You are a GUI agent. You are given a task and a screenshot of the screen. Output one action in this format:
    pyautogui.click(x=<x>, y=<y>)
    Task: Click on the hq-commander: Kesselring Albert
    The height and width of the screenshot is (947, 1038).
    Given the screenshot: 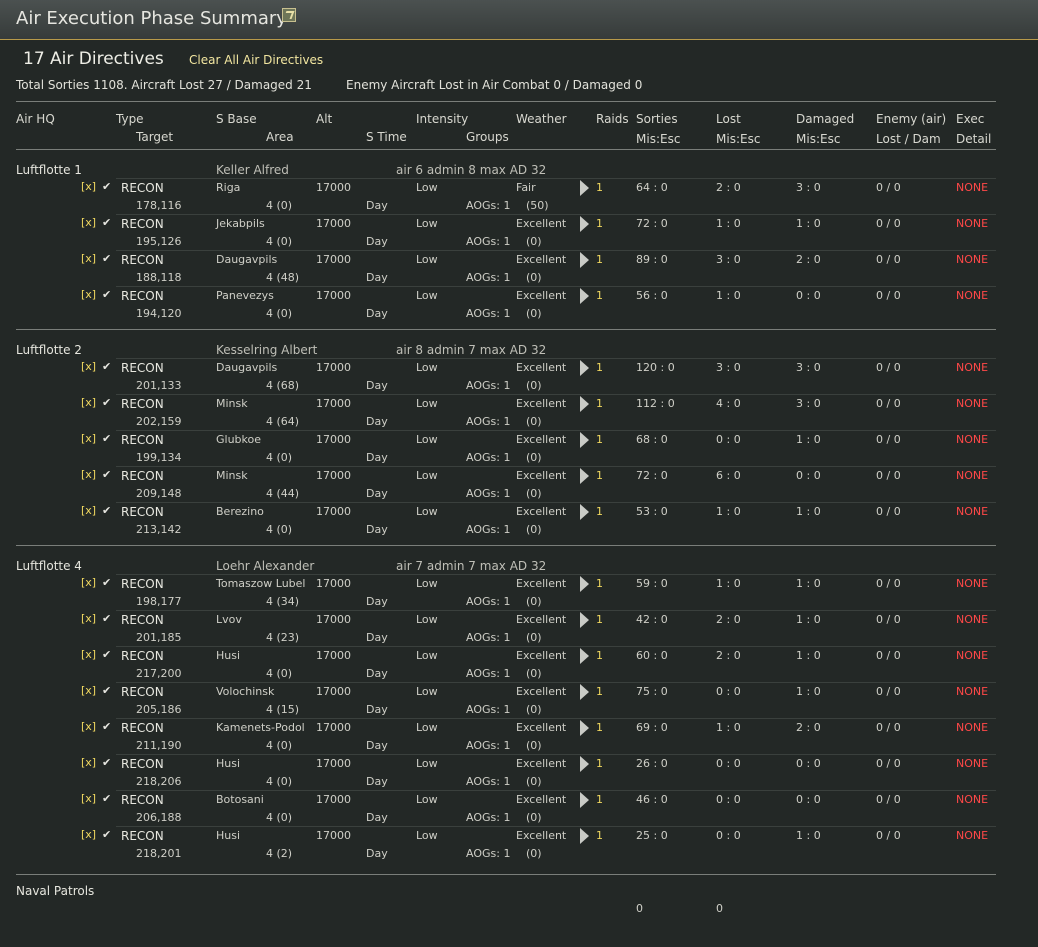 What is the action you would take?
    pyautogui.click(x=267, y=350)
    